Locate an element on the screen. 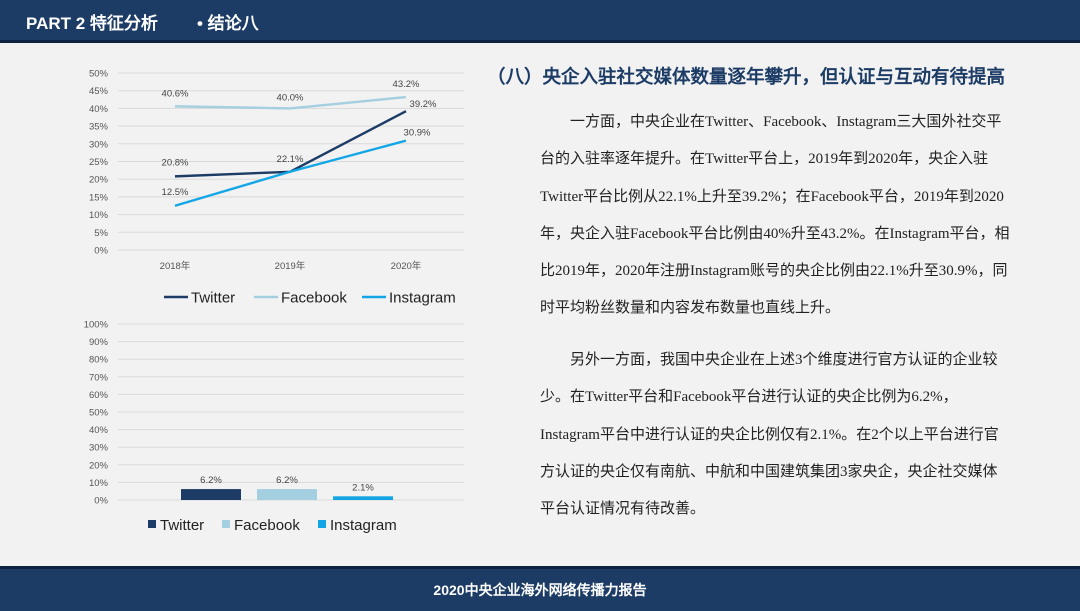 The height and width of the screenshot is (611, 1080). y-tick-label: 15% is located at coordinates (99, 197).